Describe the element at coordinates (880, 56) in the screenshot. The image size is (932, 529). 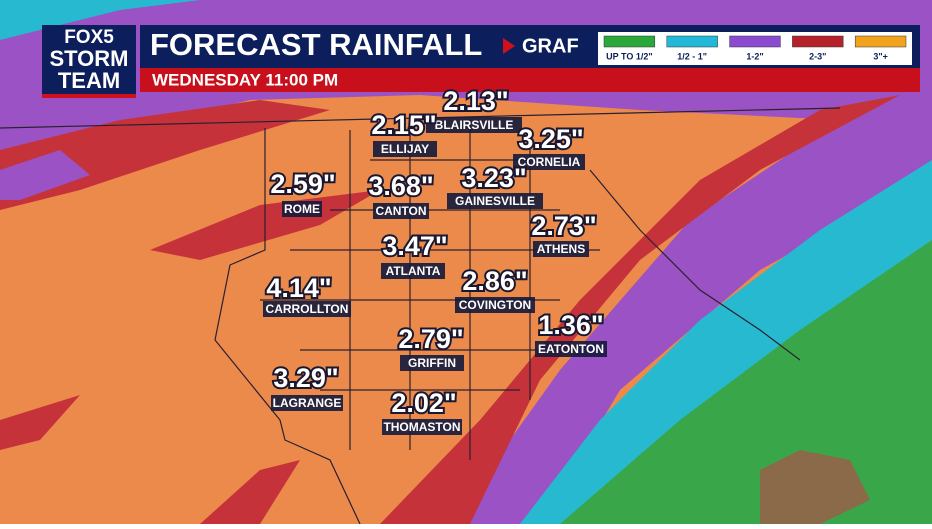
I see `legend-label: 3"+` at that location.